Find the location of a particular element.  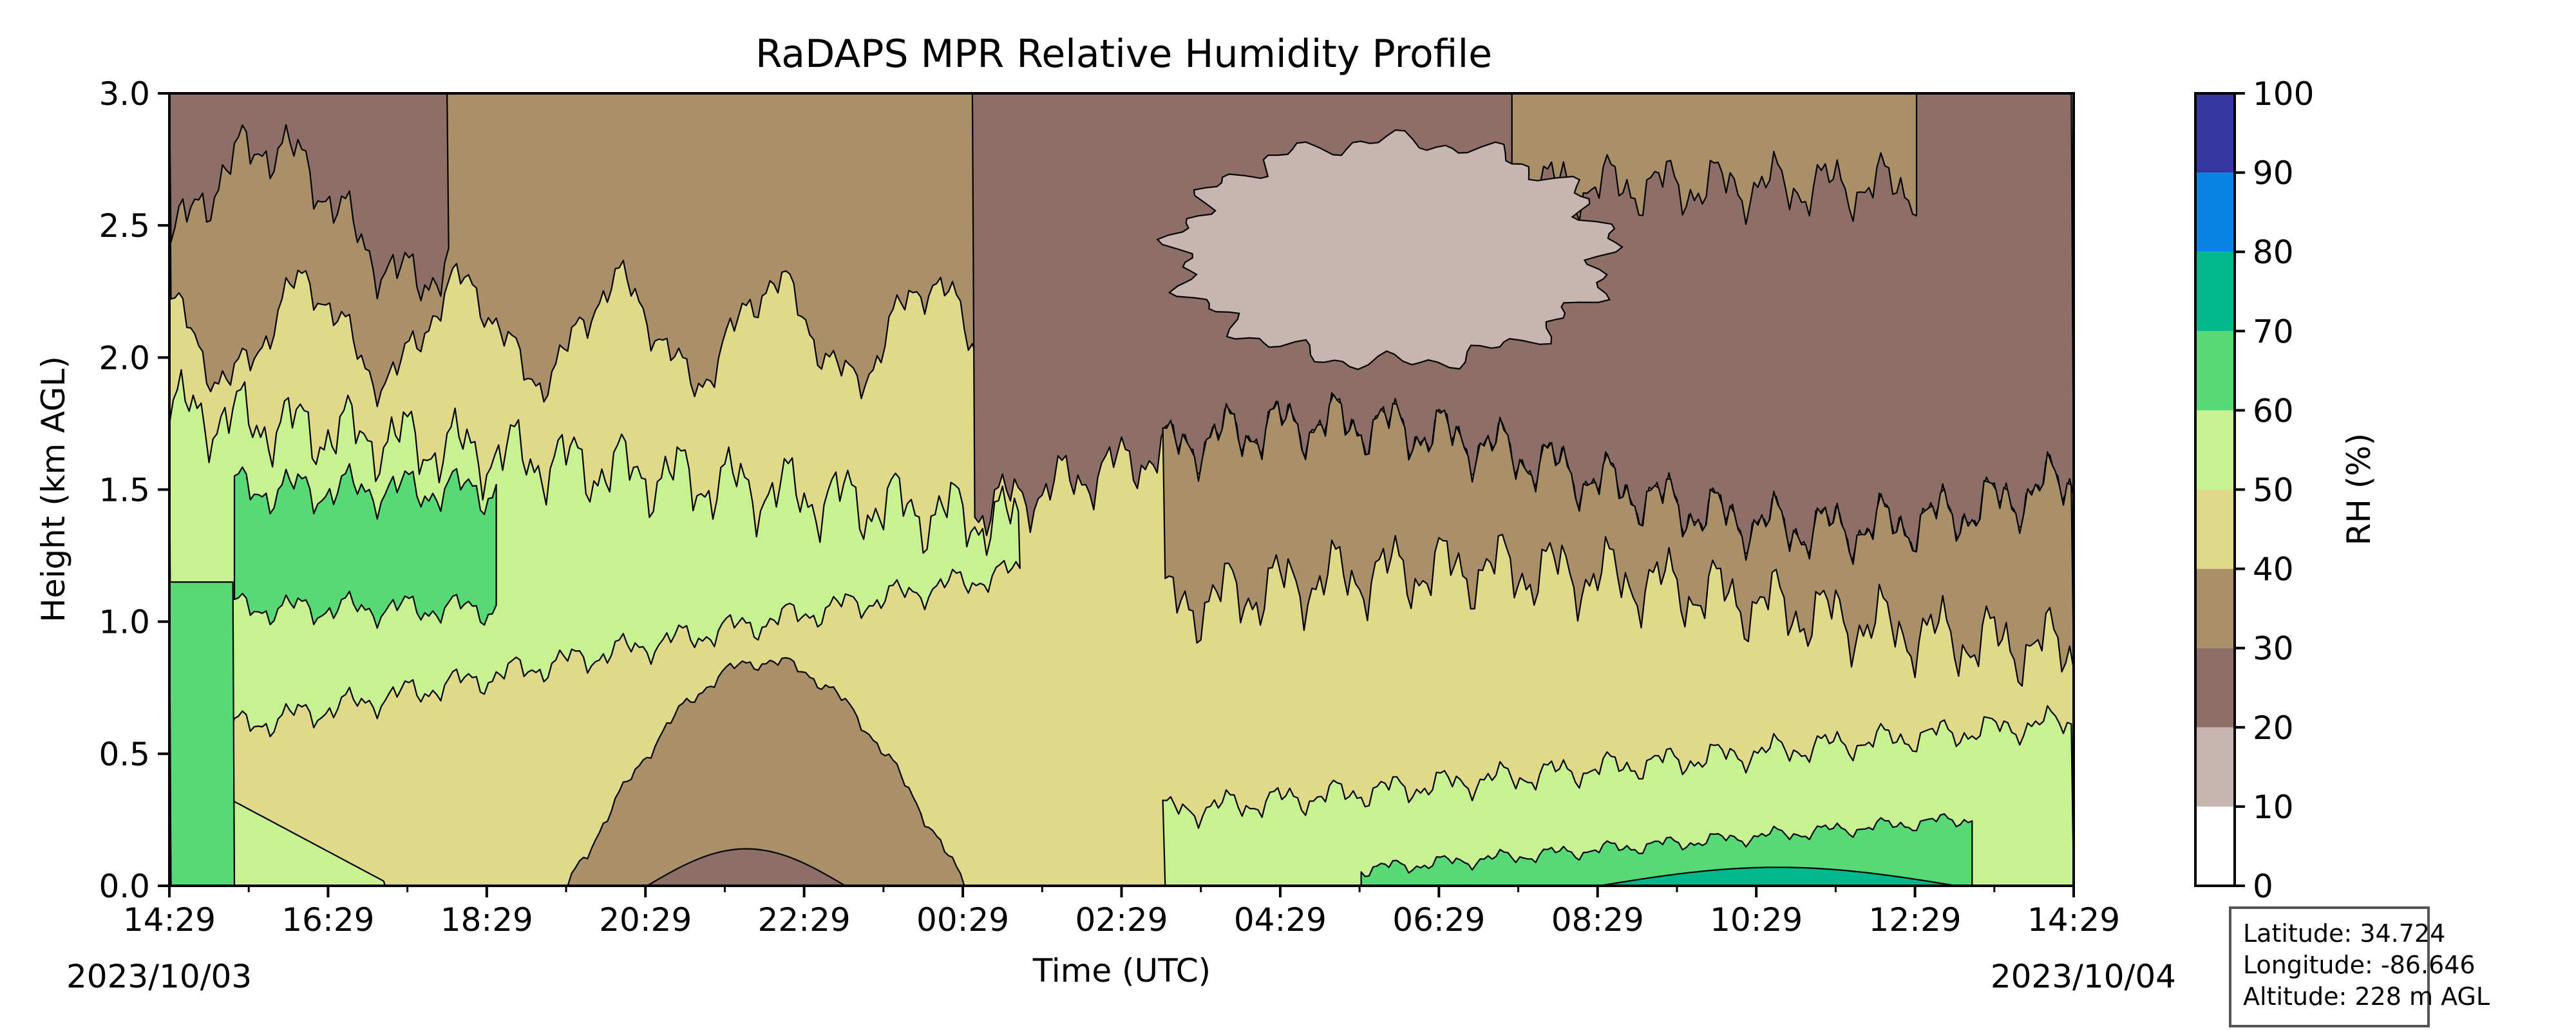

longitude-text: Longitude: -86.646 is located at coordinates (2359, 965).